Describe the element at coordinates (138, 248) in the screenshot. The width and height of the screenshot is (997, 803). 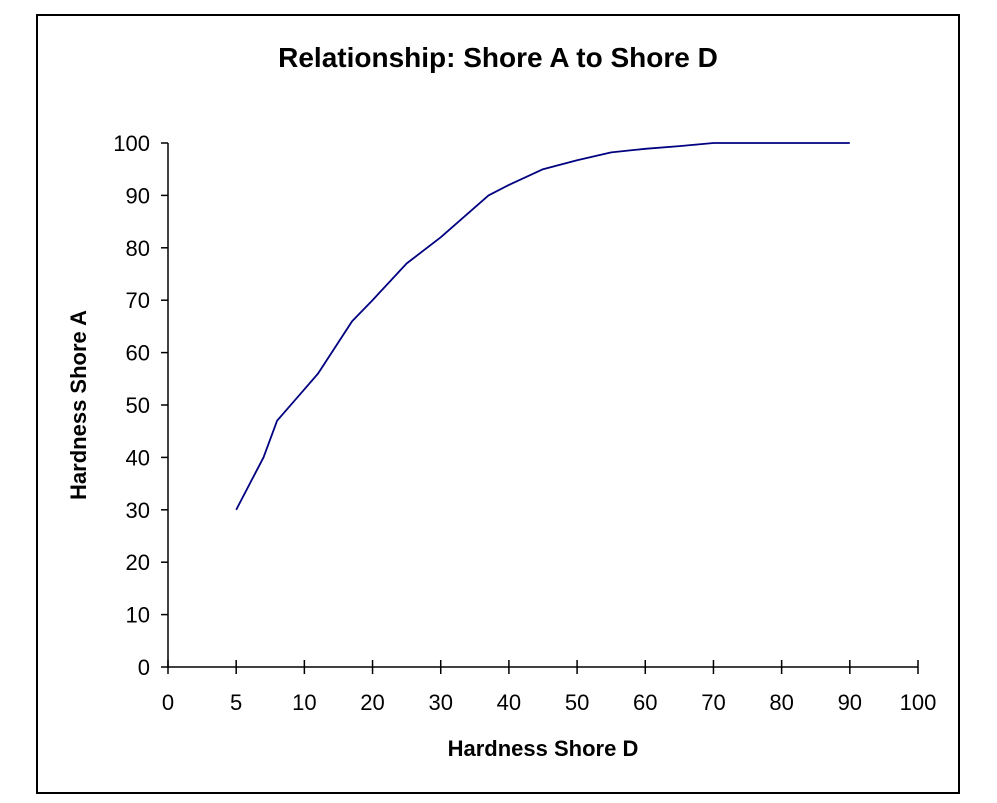
I see `y-tick-label: 80` at that location.